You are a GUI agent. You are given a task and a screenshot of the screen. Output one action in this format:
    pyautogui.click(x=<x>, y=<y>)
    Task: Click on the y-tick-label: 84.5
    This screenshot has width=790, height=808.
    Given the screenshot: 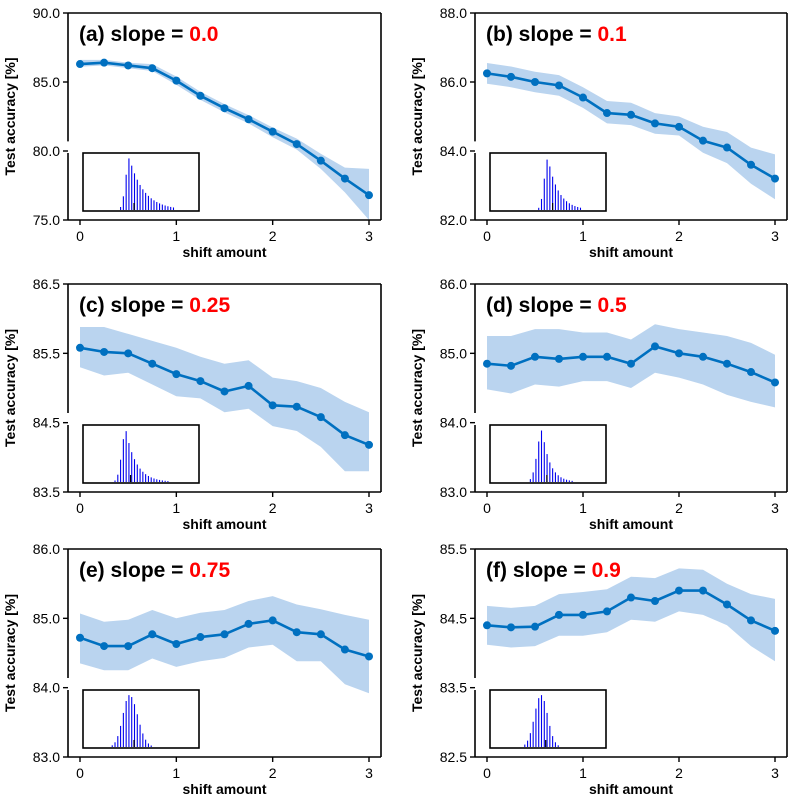 What is the action you would take?
    pyautogui.click(x=453, y=618)
    